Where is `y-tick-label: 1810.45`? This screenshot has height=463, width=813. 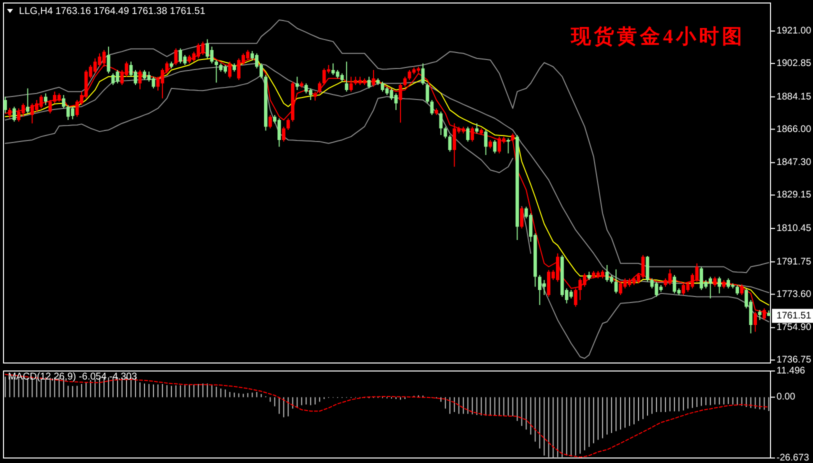 y-tick-label: 1810.45 is located at coordinates (794, 228).